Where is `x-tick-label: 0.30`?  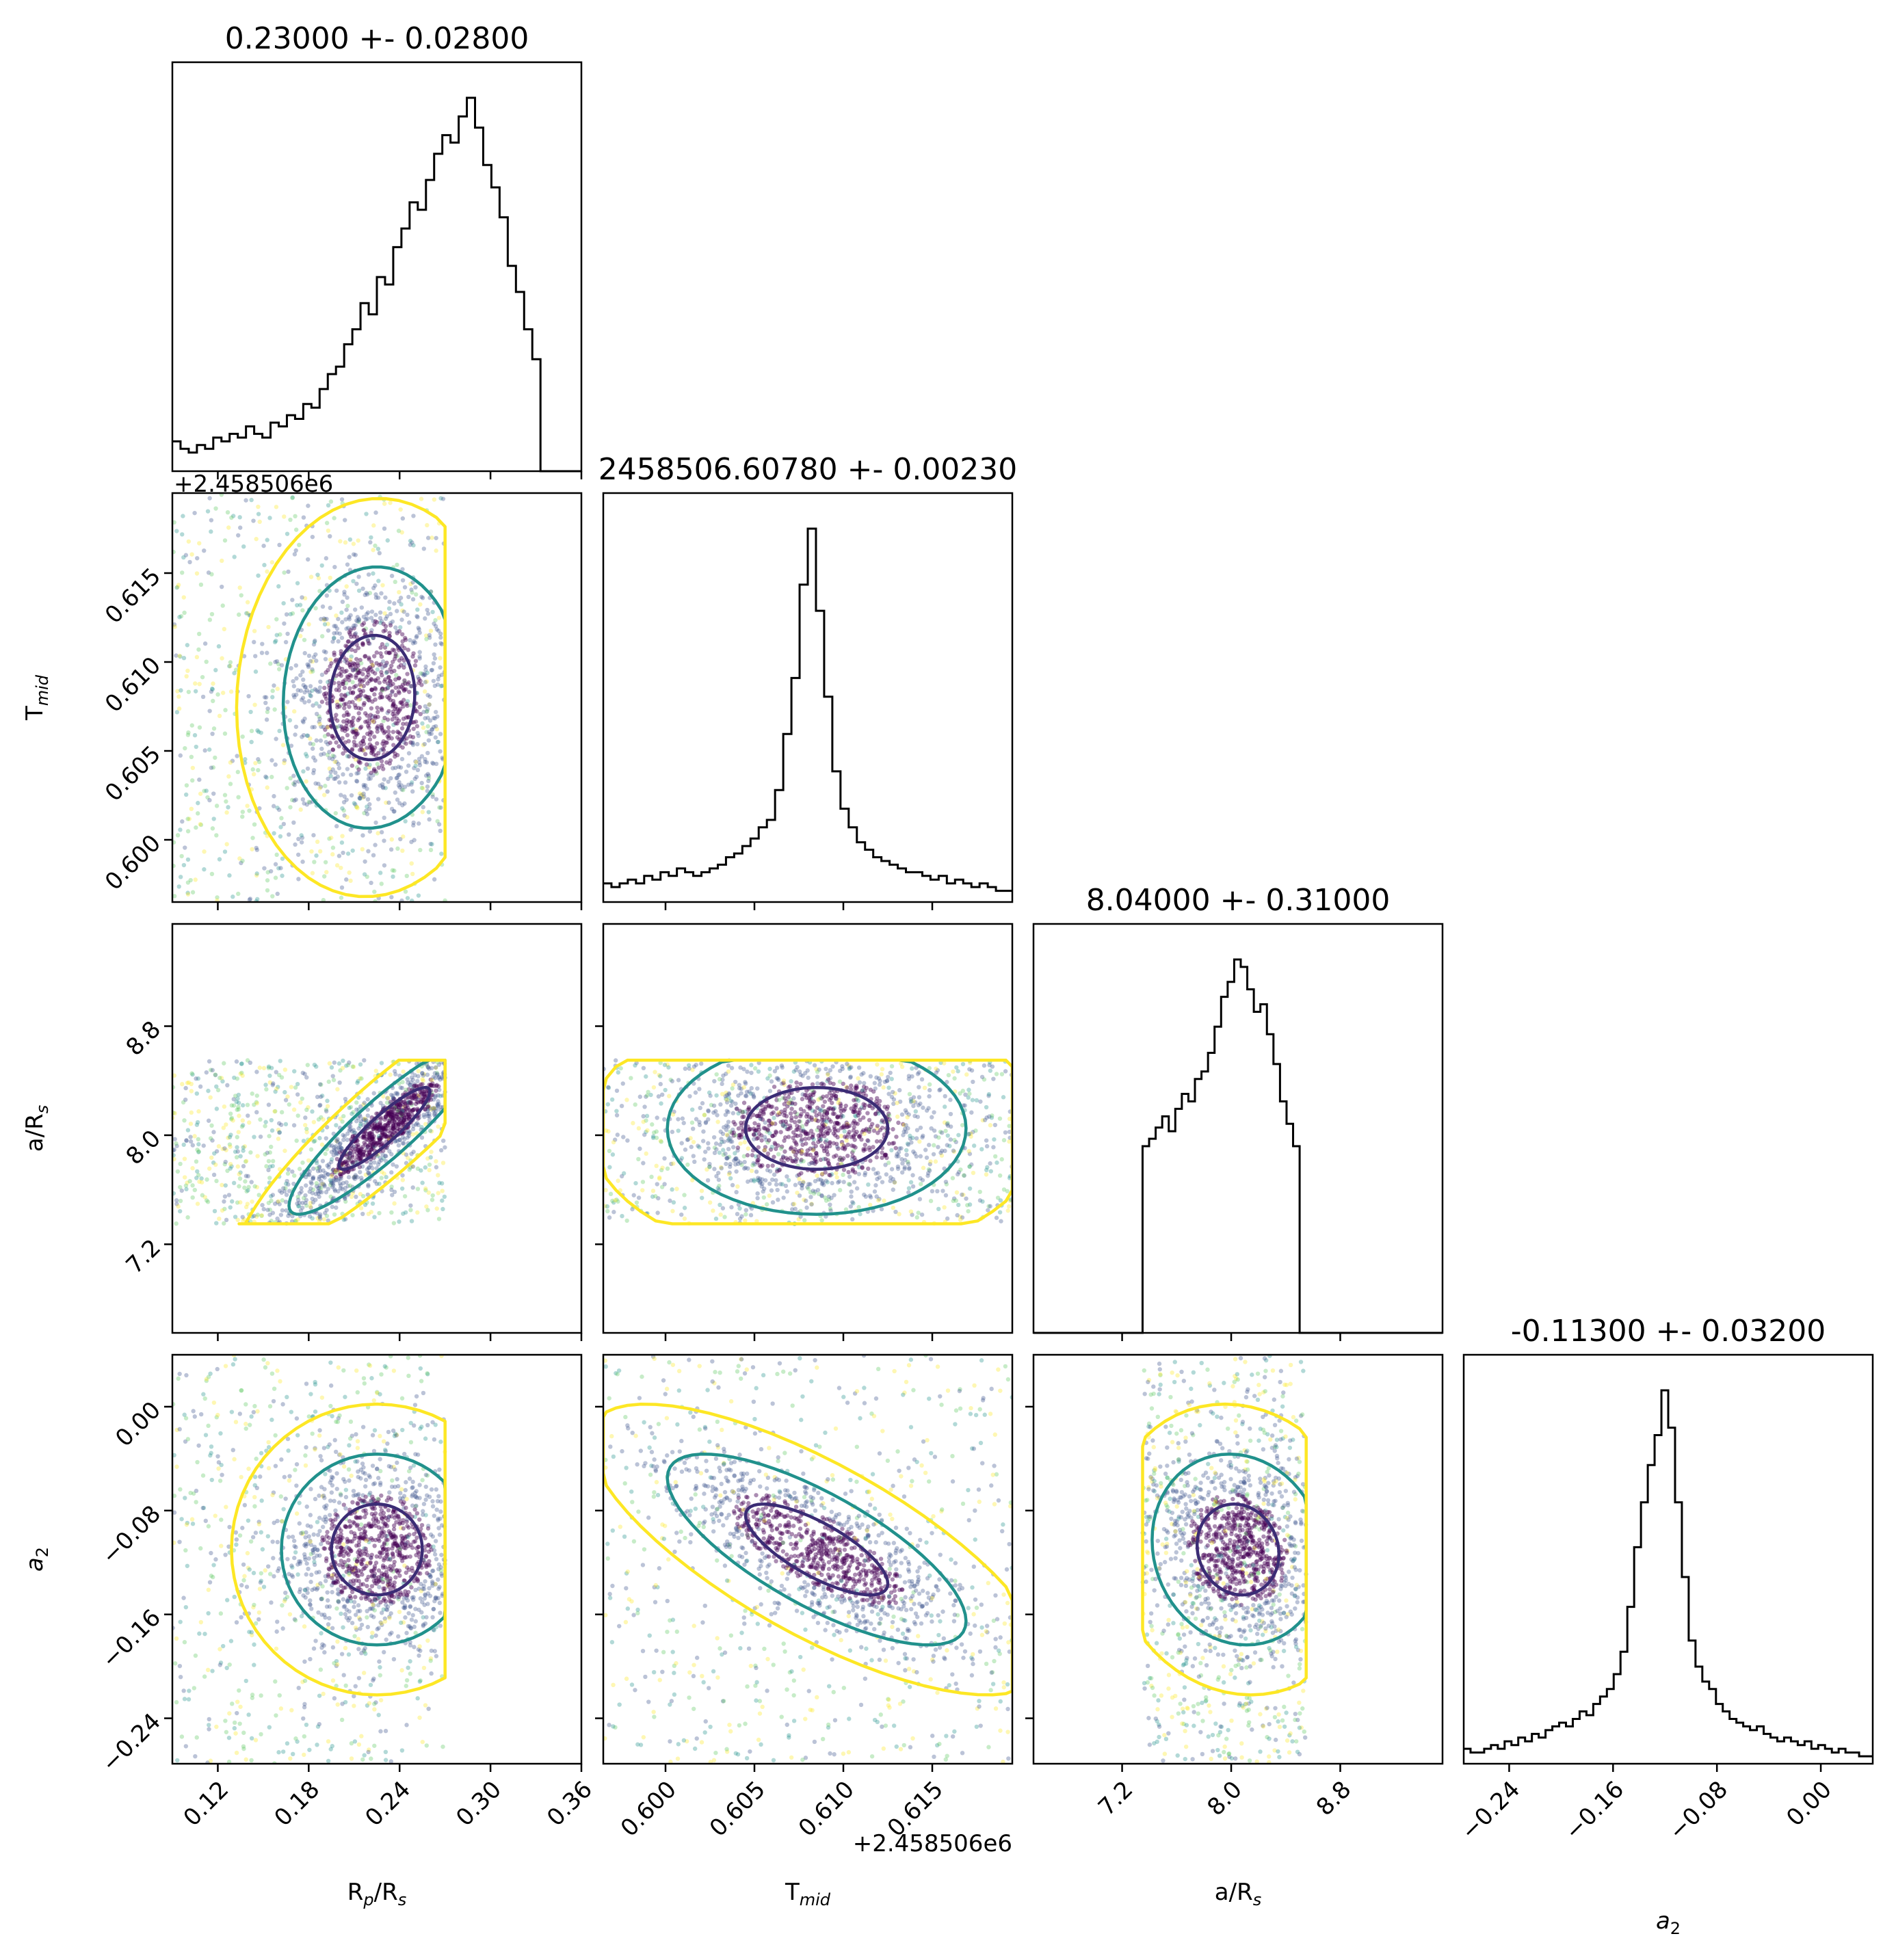 x-tick-label: 0.30 is located at coordinates (479, 1804).